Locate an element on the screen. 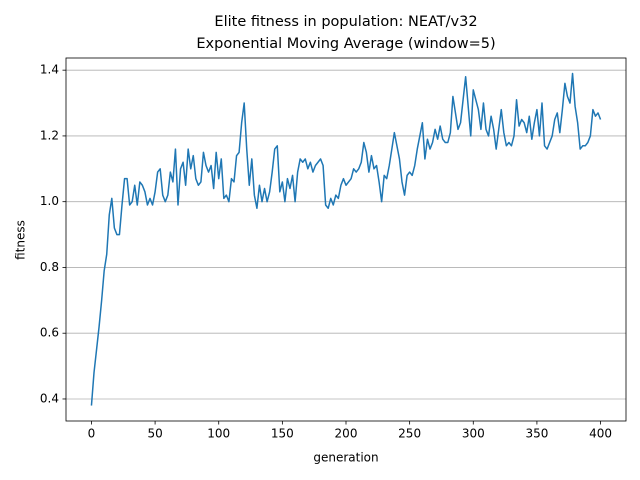 Image resolution: width=640 pixels, height=480 pixels. x-tick-label: 150 is located at coordinates (282, 434).